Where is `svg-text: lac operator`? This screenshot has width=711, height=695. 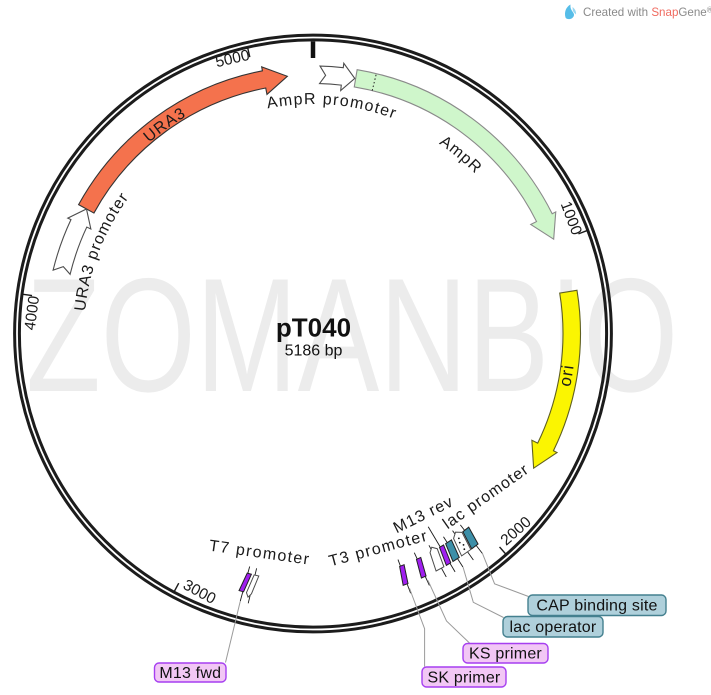
svg-text: lac operator is located at coordinates (553, 627).